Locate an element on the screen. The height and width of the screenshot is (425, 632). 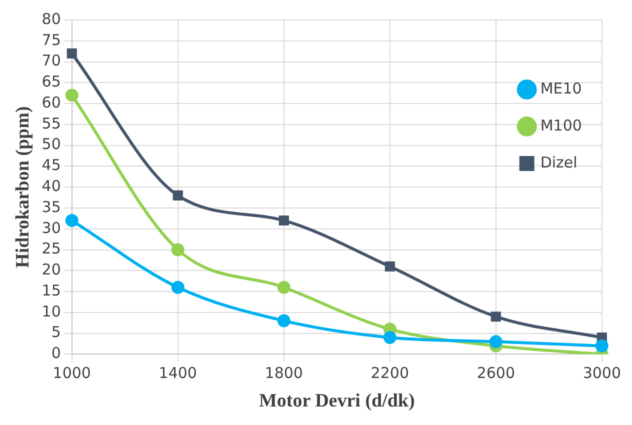
x-tick-label: 1000 is located at coordinates (71, 373).